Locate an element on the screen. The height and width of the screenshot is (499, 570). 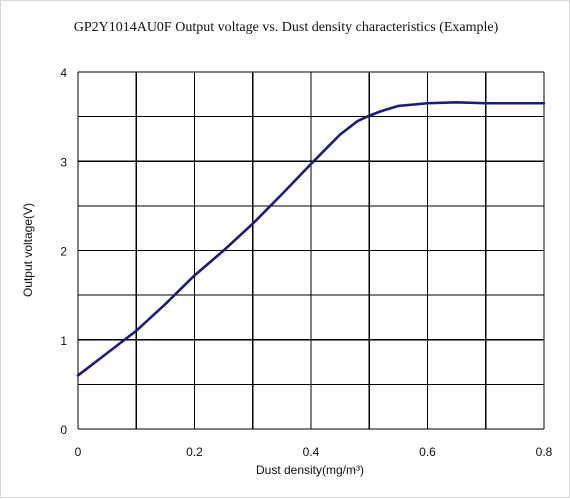
x-axis-label: Dust density(mg/m³) is located at coordinates (310, 470).